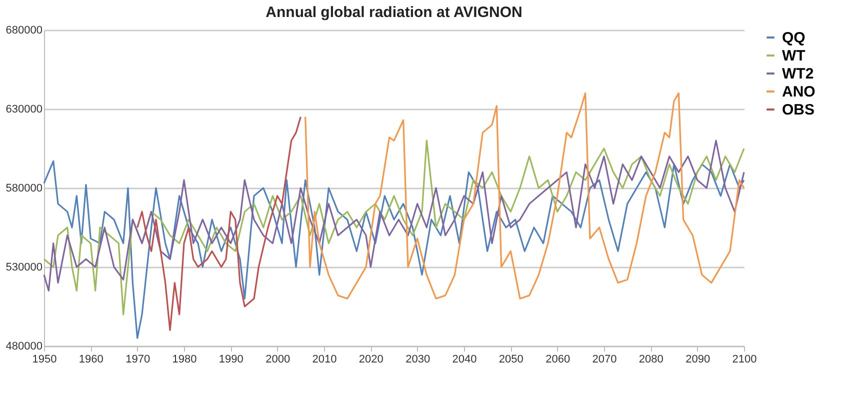  I want to click on x-tick-label: 2000, so click(278, 360).